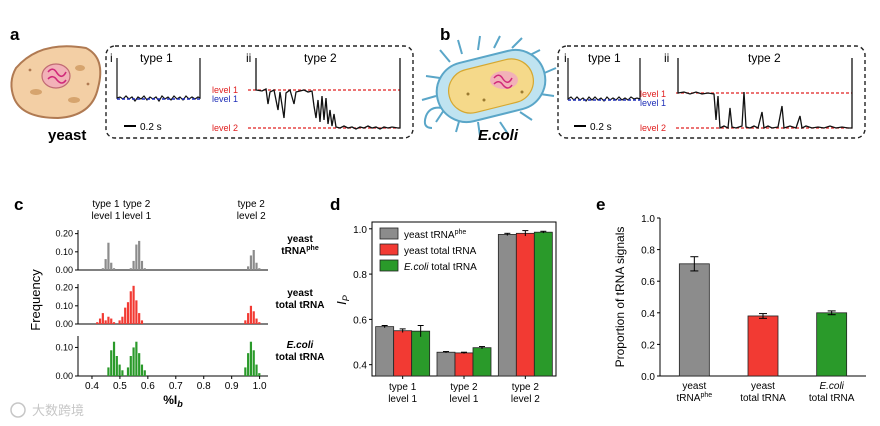 The height and width of the screenshot is (426, 880). I want to click on panel-a-type1-label: type 1, so click(156, 58).